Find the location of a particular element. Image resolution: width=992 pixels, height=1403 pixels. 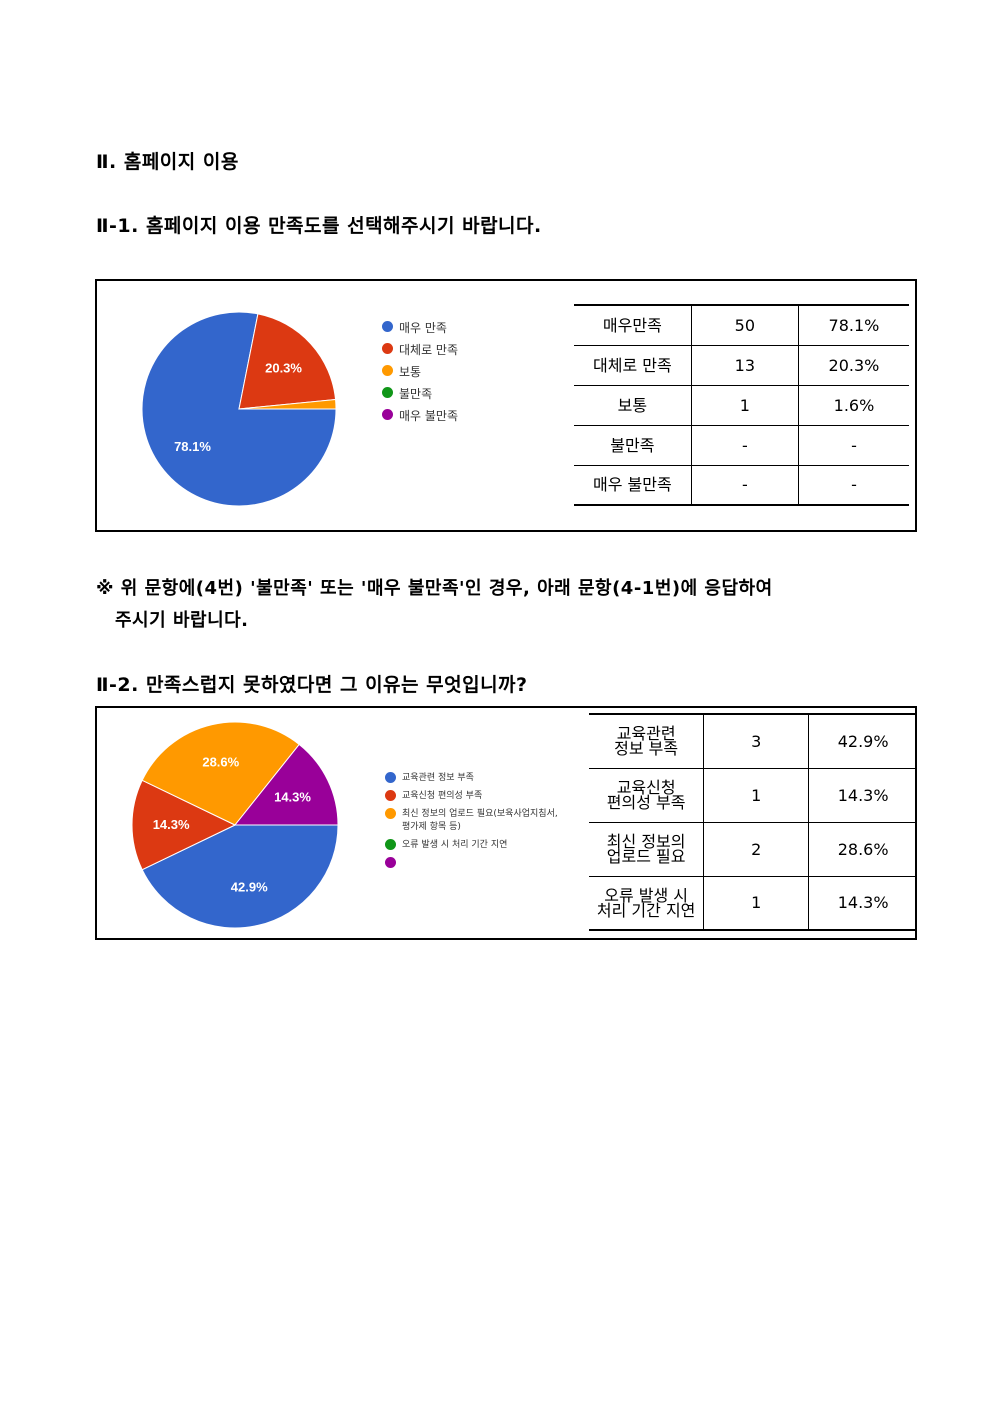

legend-label: 교육관련 정보 부족 is located at coordinates (438, 778).